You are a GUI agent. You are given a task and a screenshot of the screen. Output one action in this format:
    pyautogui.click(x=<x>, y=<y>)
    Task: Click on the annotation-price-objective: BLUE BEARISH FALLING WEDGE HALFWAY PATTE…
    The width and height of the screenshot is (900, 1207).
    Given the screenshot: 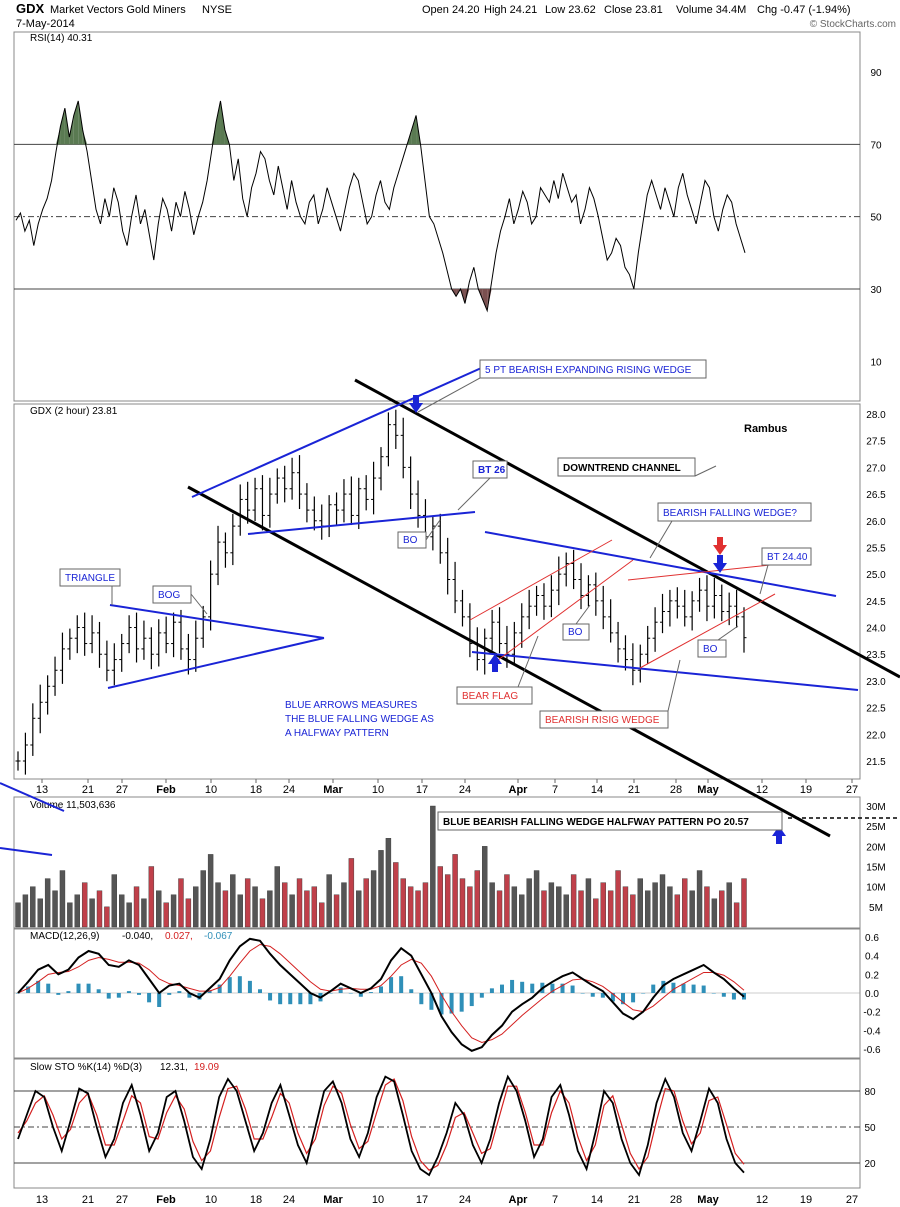 What is the action you would take?
    pyautogui.click(x=596, y=822)
    